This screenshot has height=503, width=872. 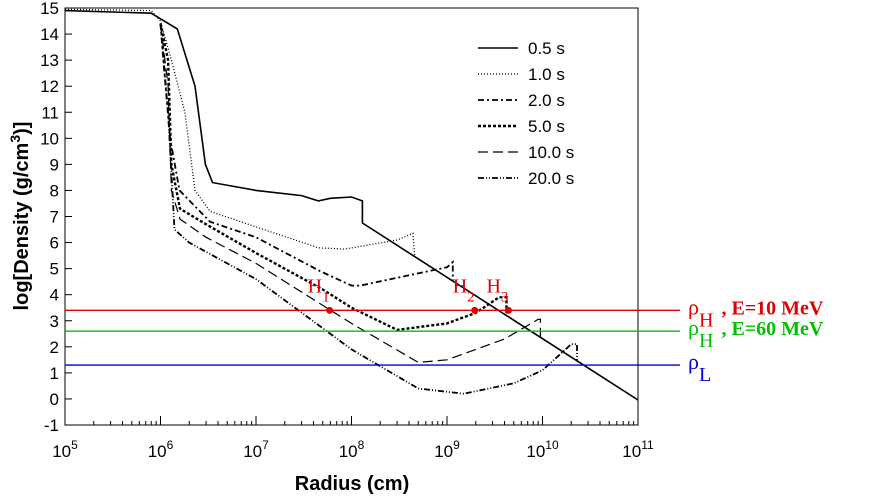 I want to click on point-label-sub: 1, so click(x=326, y=297).